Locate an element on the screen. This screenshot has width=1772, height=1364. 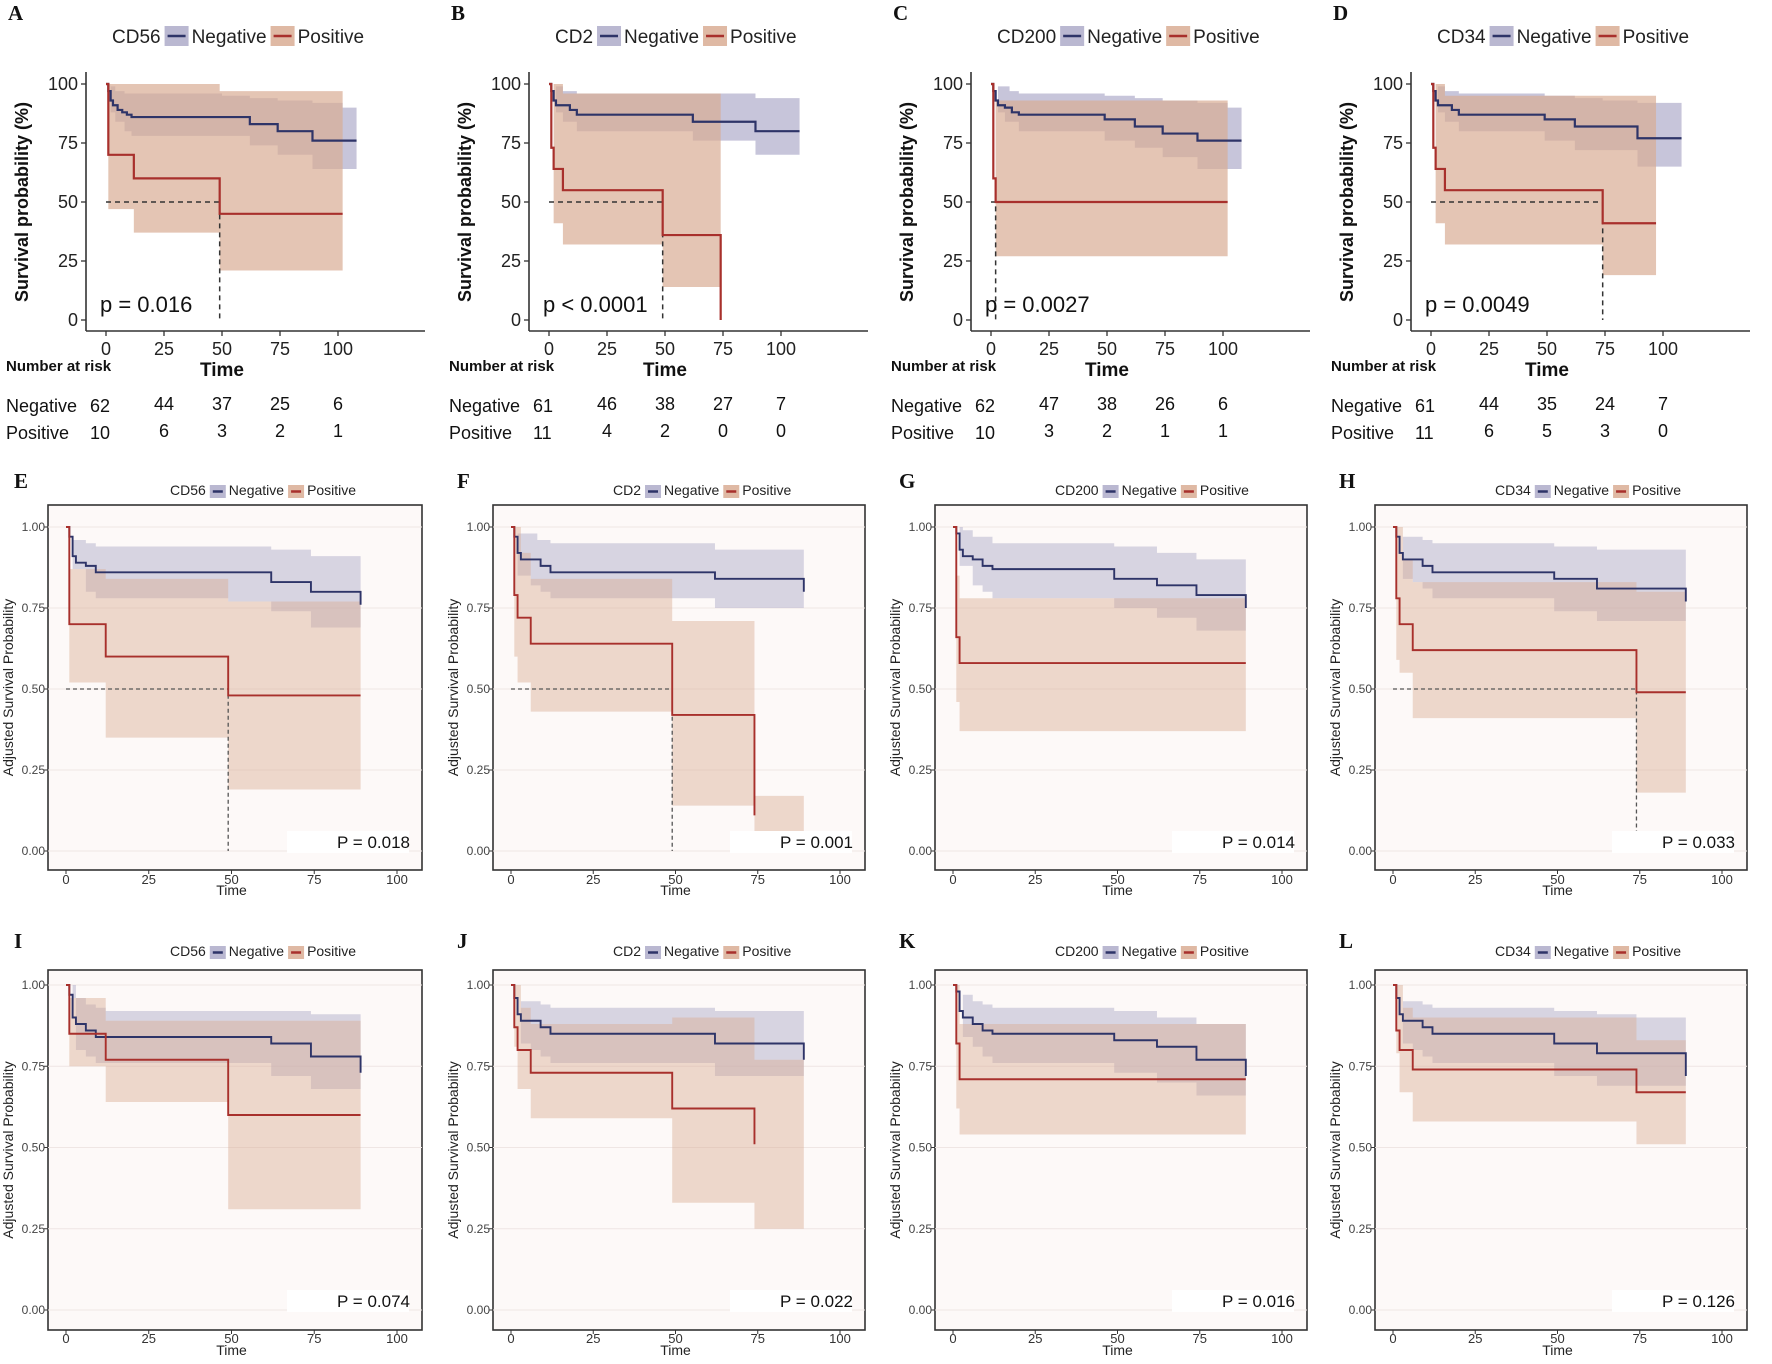
risk-table-value: 7 is located at coordinates (781, 404).